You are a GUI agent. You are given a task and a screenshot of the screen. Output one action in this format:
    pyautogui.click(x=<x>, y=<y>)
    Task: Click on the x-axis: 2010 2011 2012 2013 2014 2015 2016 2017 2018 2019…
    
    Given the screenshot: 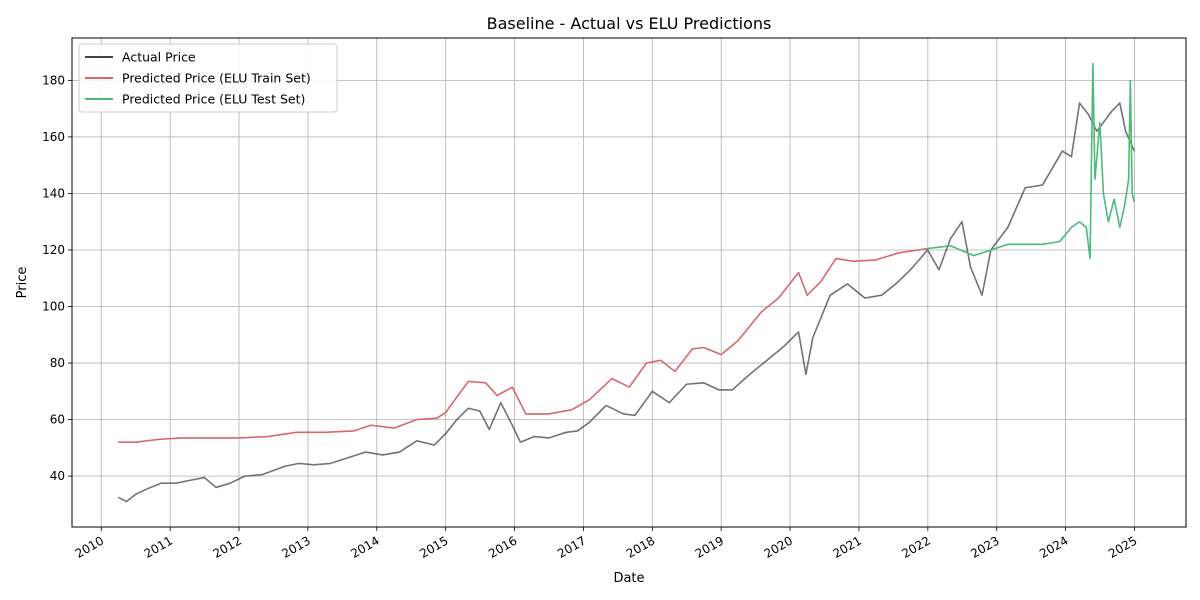 What is the action you would take?
    pyautogui.click(x=606, y=544)
    